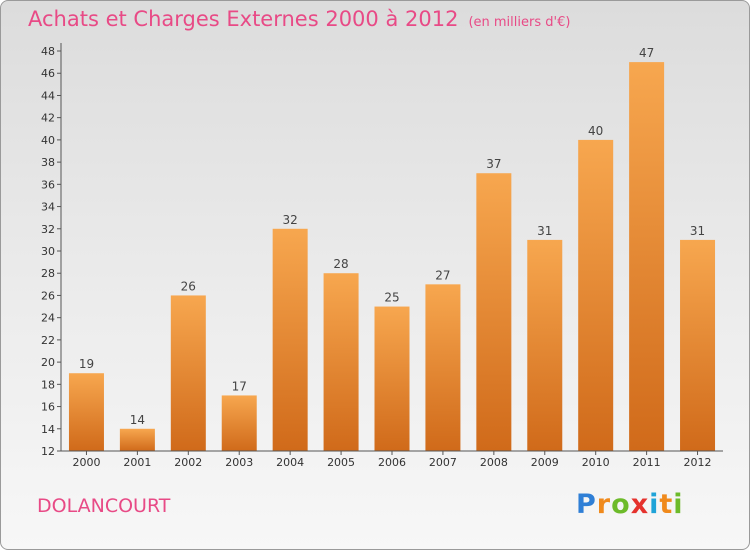  I want to click on bar-value-label: 25, so click(391, 298).